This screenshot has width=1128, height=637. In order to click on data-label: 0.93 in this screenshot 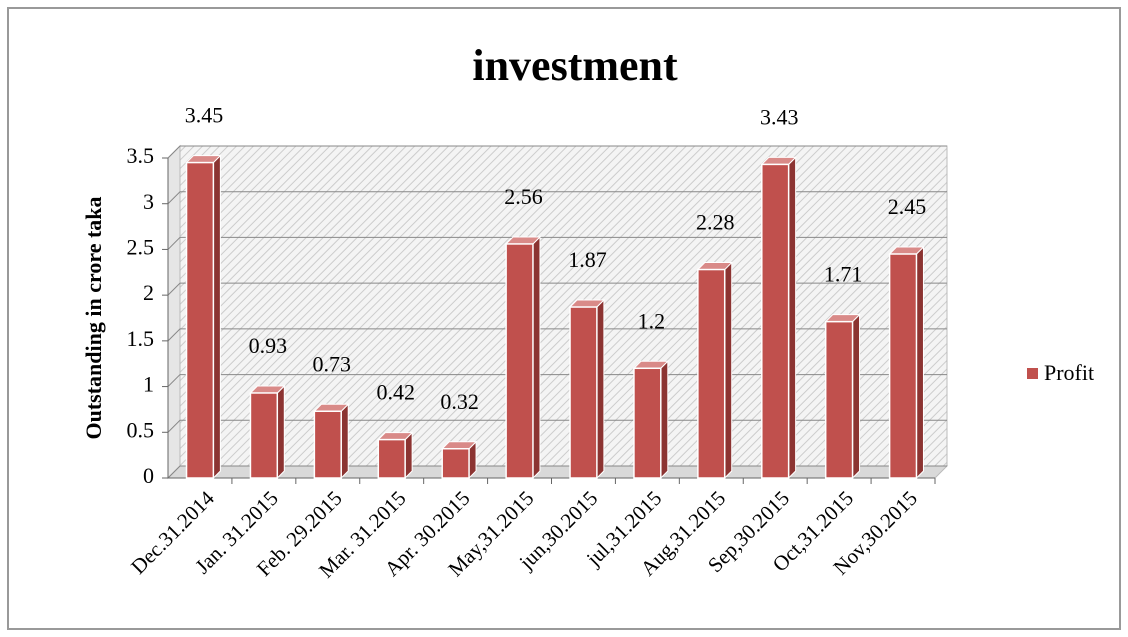, I will do `click(268, 345)`.